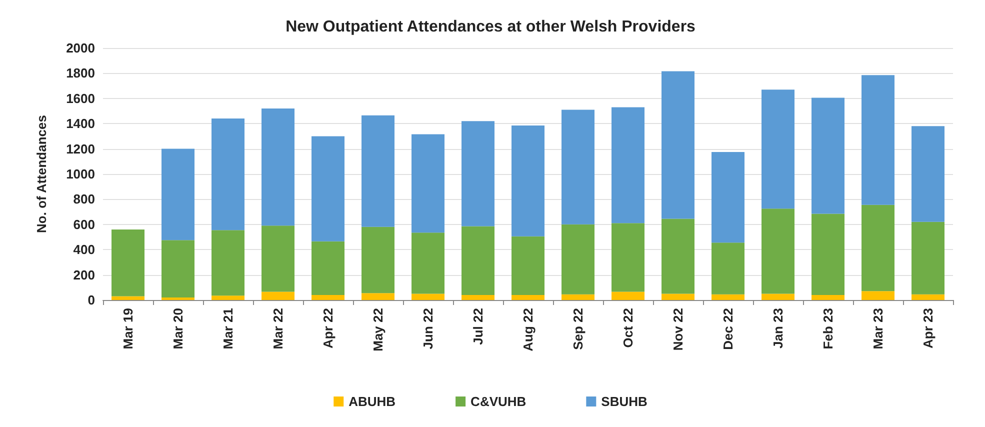  What do you see at coordinates (878, 329) in the screenshot?
I see `x-tick-label: Mar 23` at bounding box center [878, 329].